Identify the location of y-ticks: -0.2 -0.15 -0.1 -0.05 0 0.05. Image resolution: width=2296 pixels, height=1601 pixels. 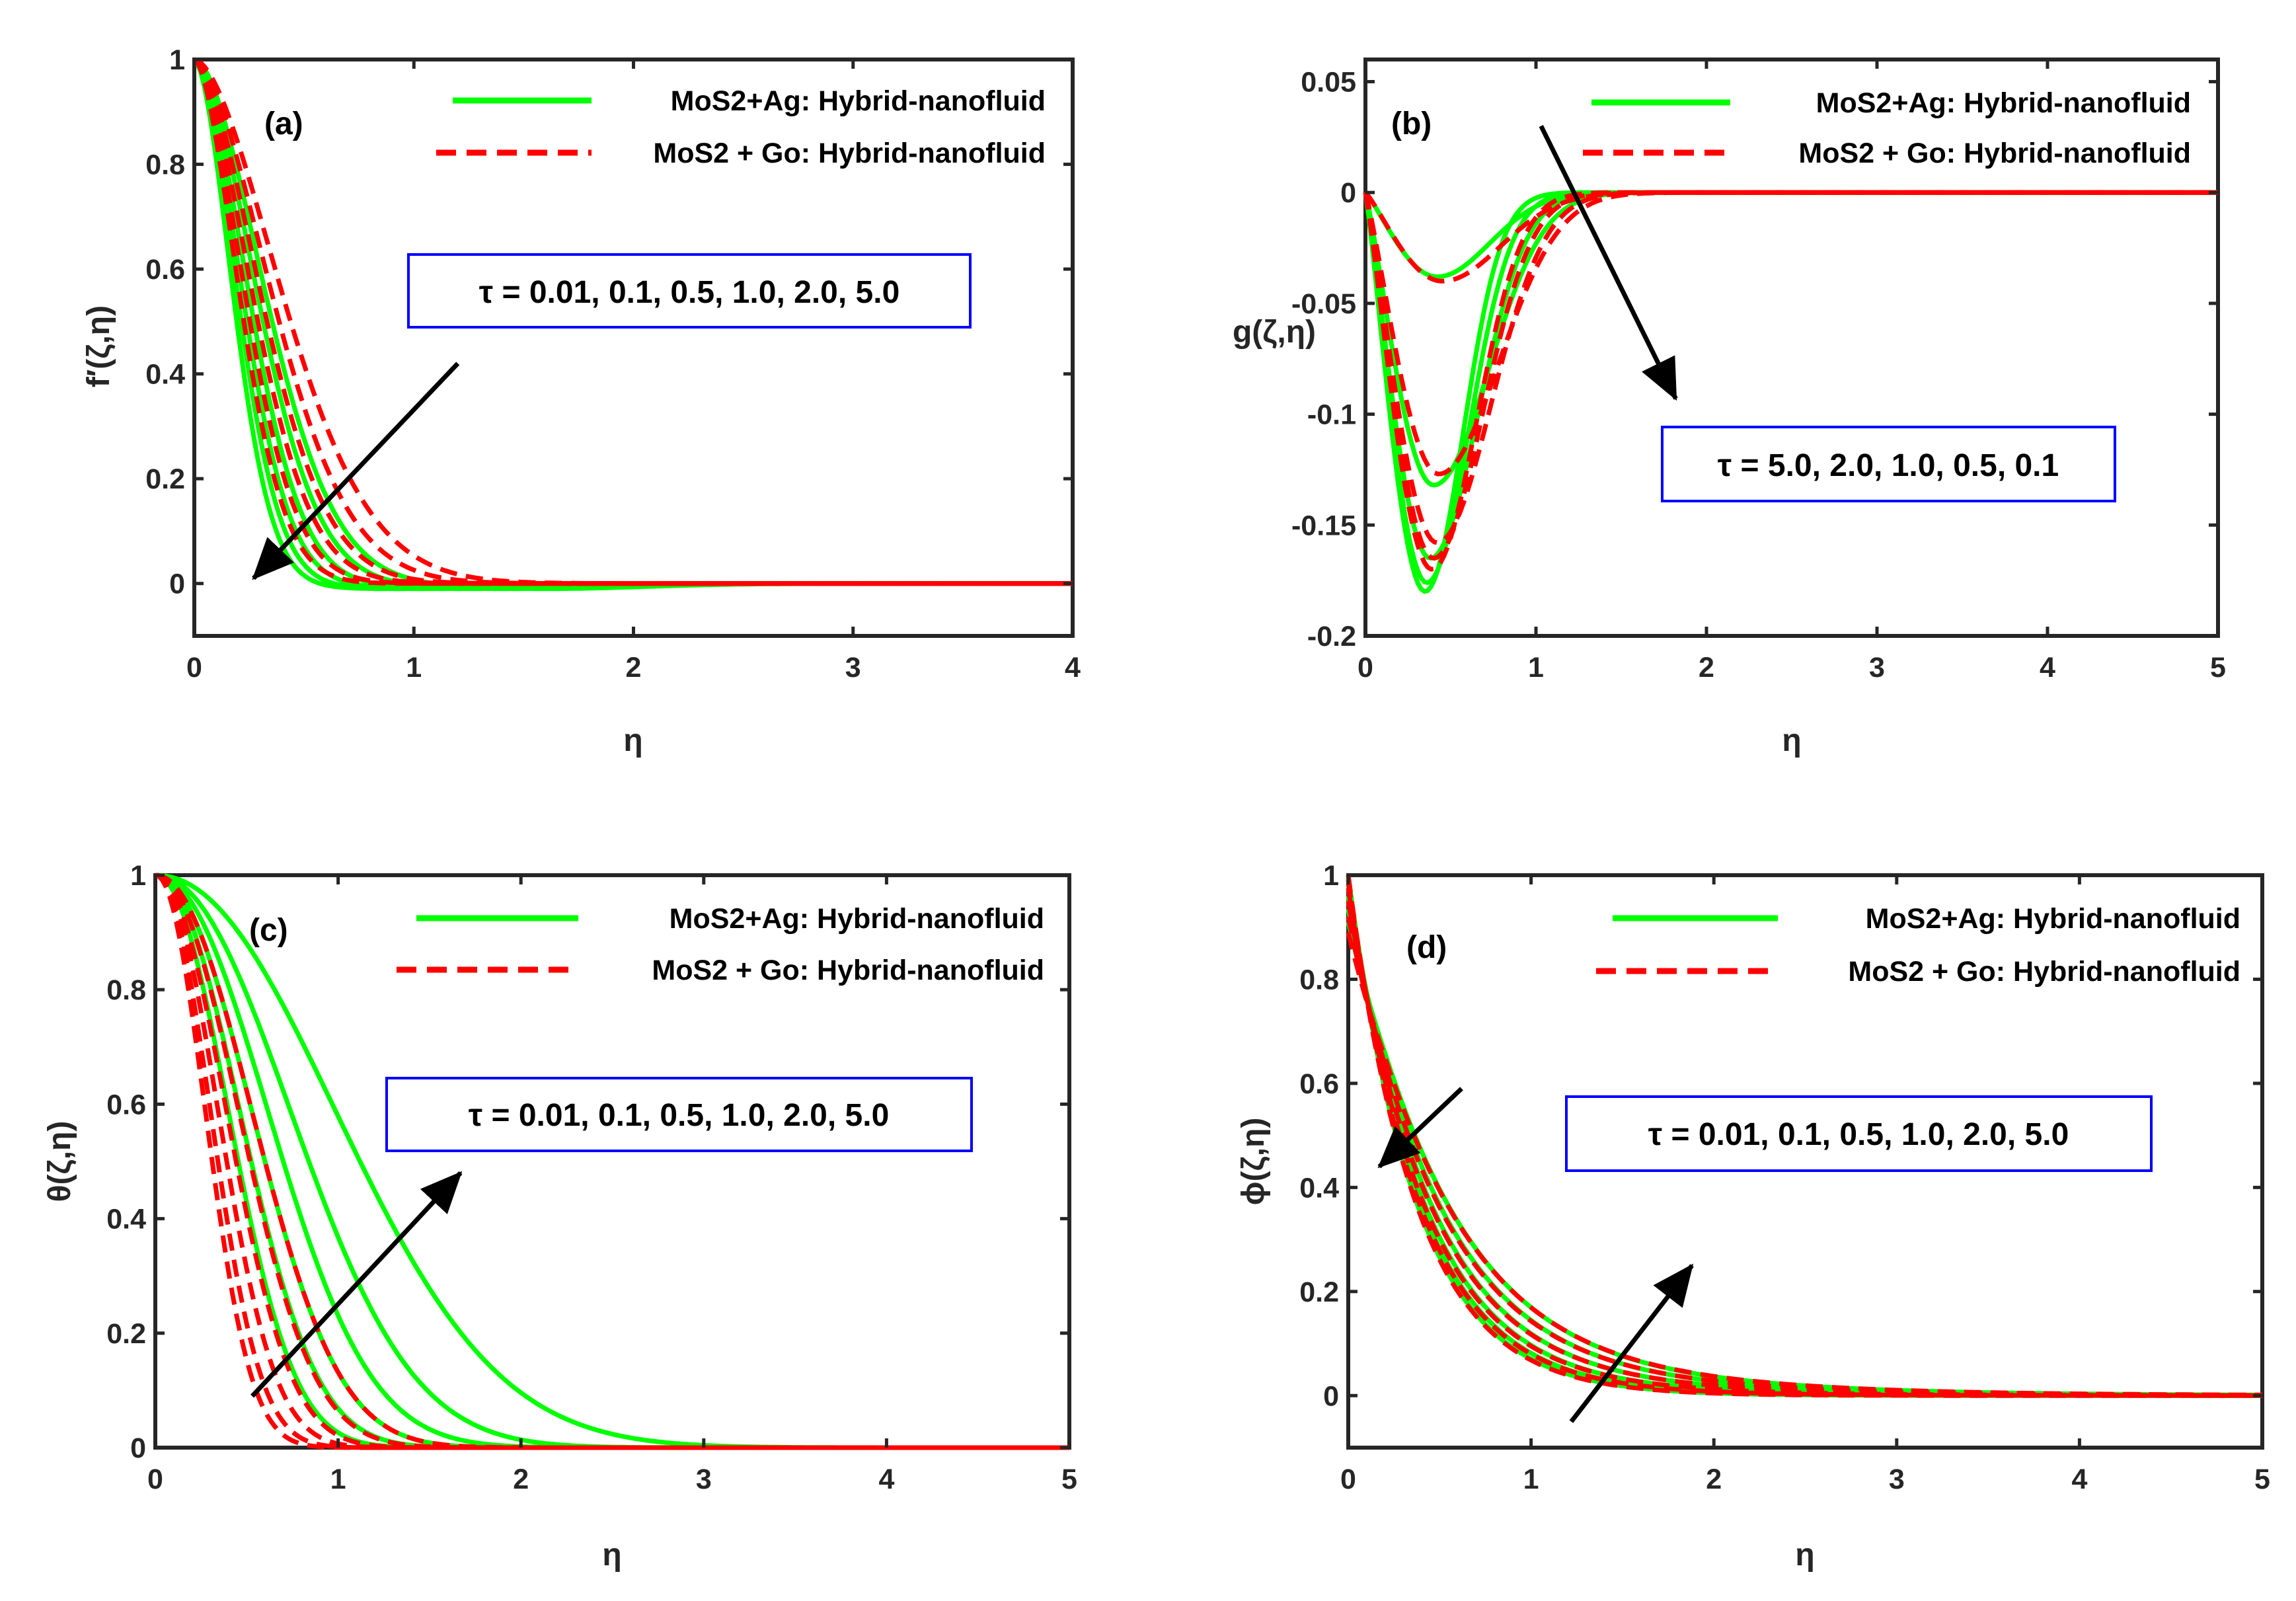
(1754, 359).